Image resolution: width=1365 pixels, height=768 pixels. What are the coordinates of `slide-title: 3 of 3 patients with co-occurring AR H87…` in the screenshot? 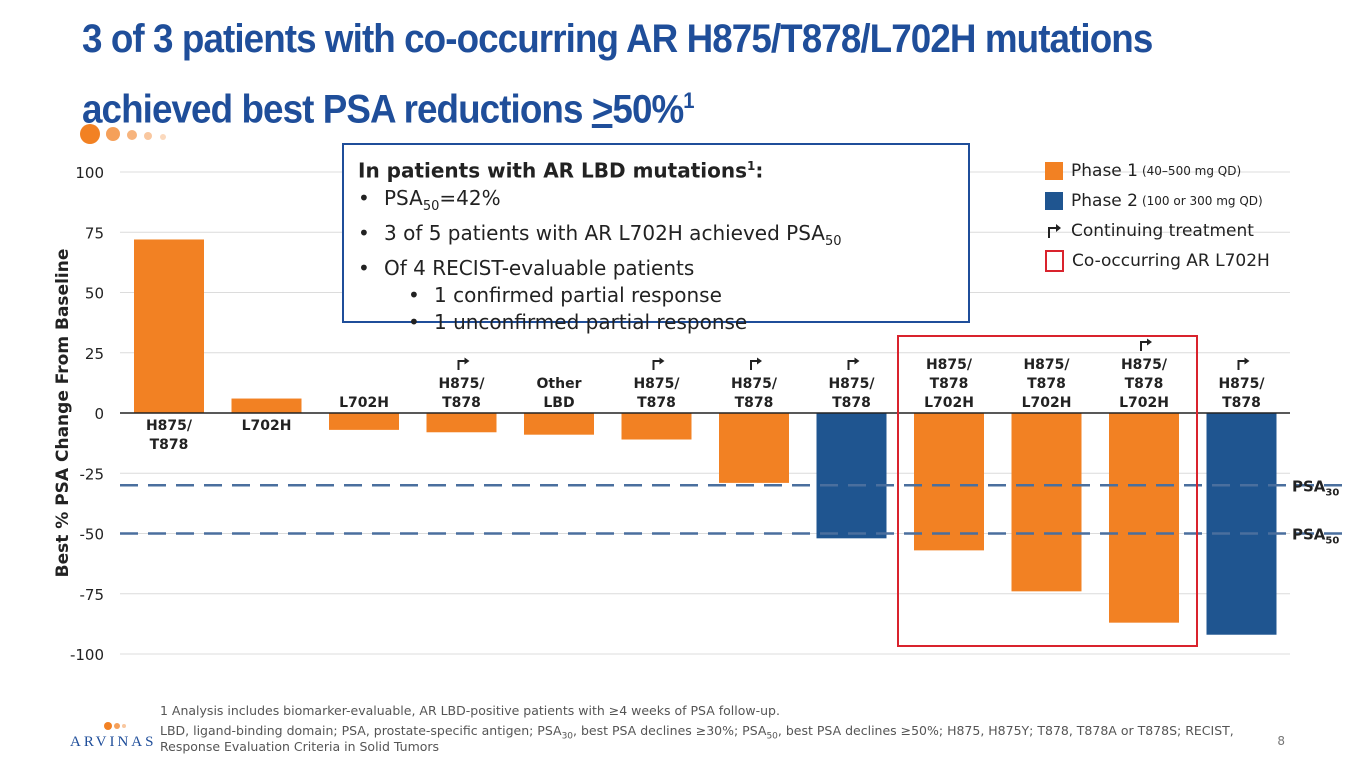 It's located at (643, 74).